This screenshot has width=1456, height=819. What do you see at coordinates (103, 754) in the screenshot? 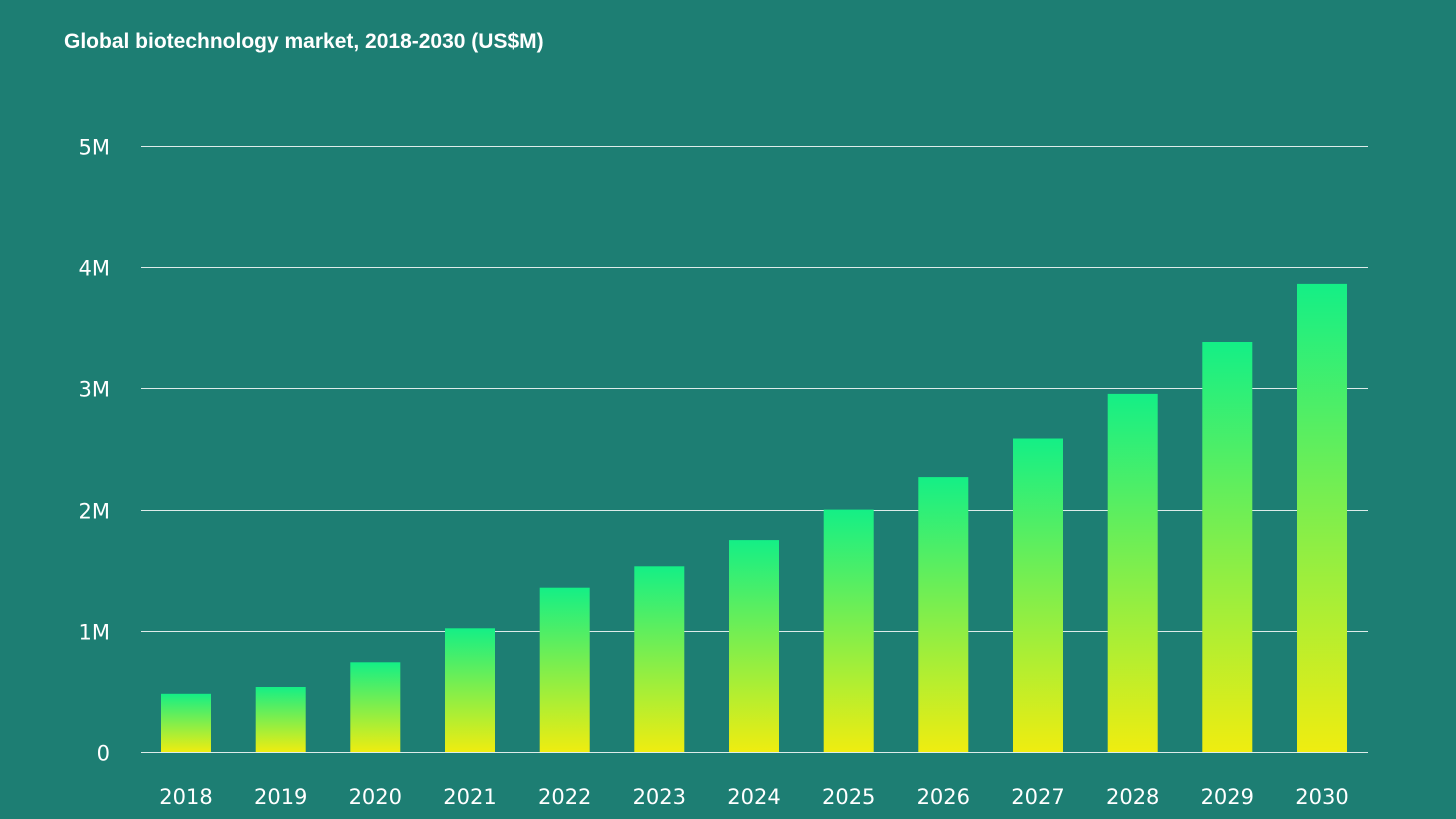
I see `y-tick-label: 0` at bounding box center [103, 754].